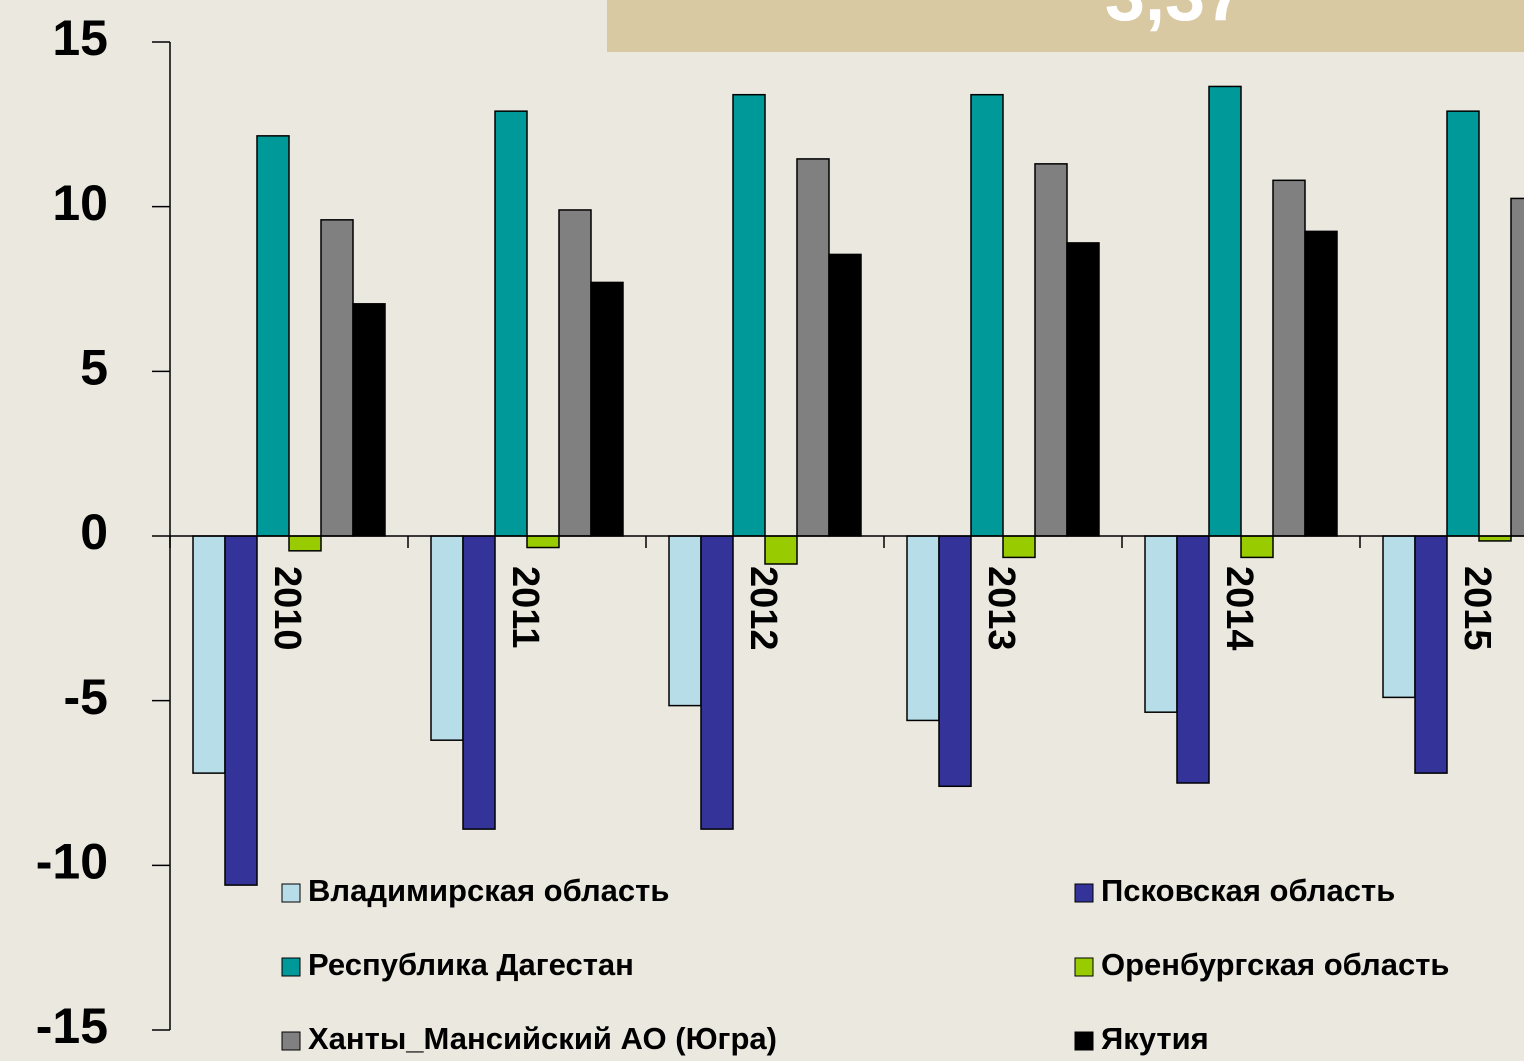  Describe the element at coordinates (1477, 608) in the screenshot. I see `x-tick-label: 2015` at that location.